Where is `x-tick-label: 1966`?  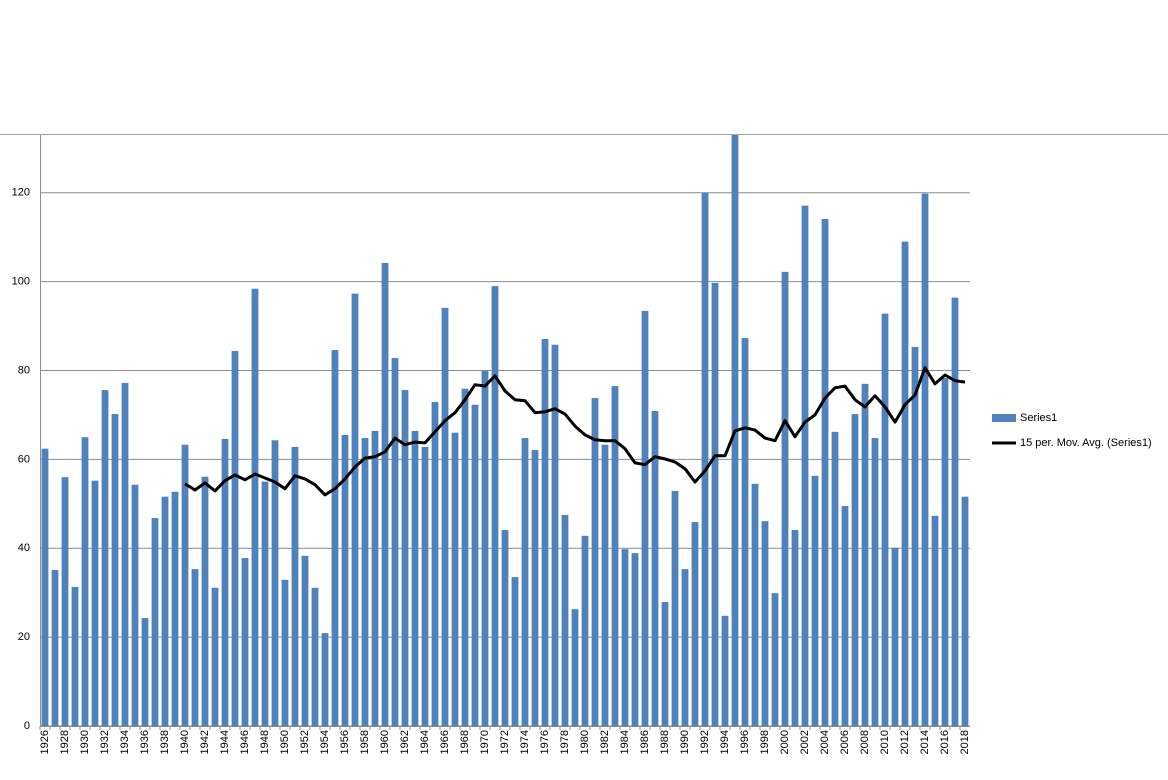
x-tick-label: 1966 is located at coordinates (445, 742).